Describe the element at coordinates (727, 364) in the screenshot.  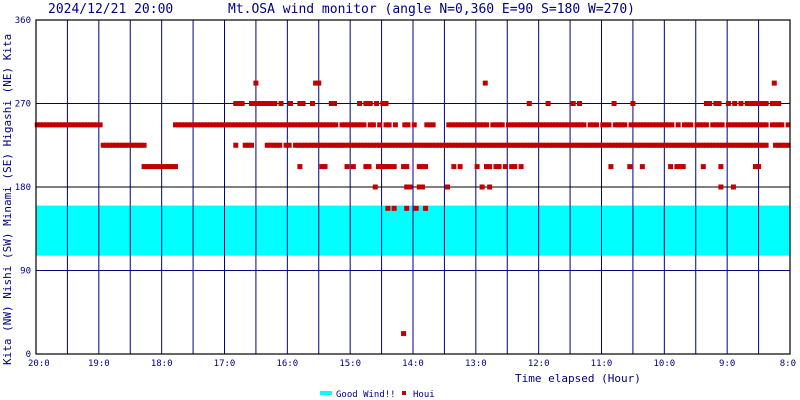
I see `x-tick-label: 9:0` at that location.